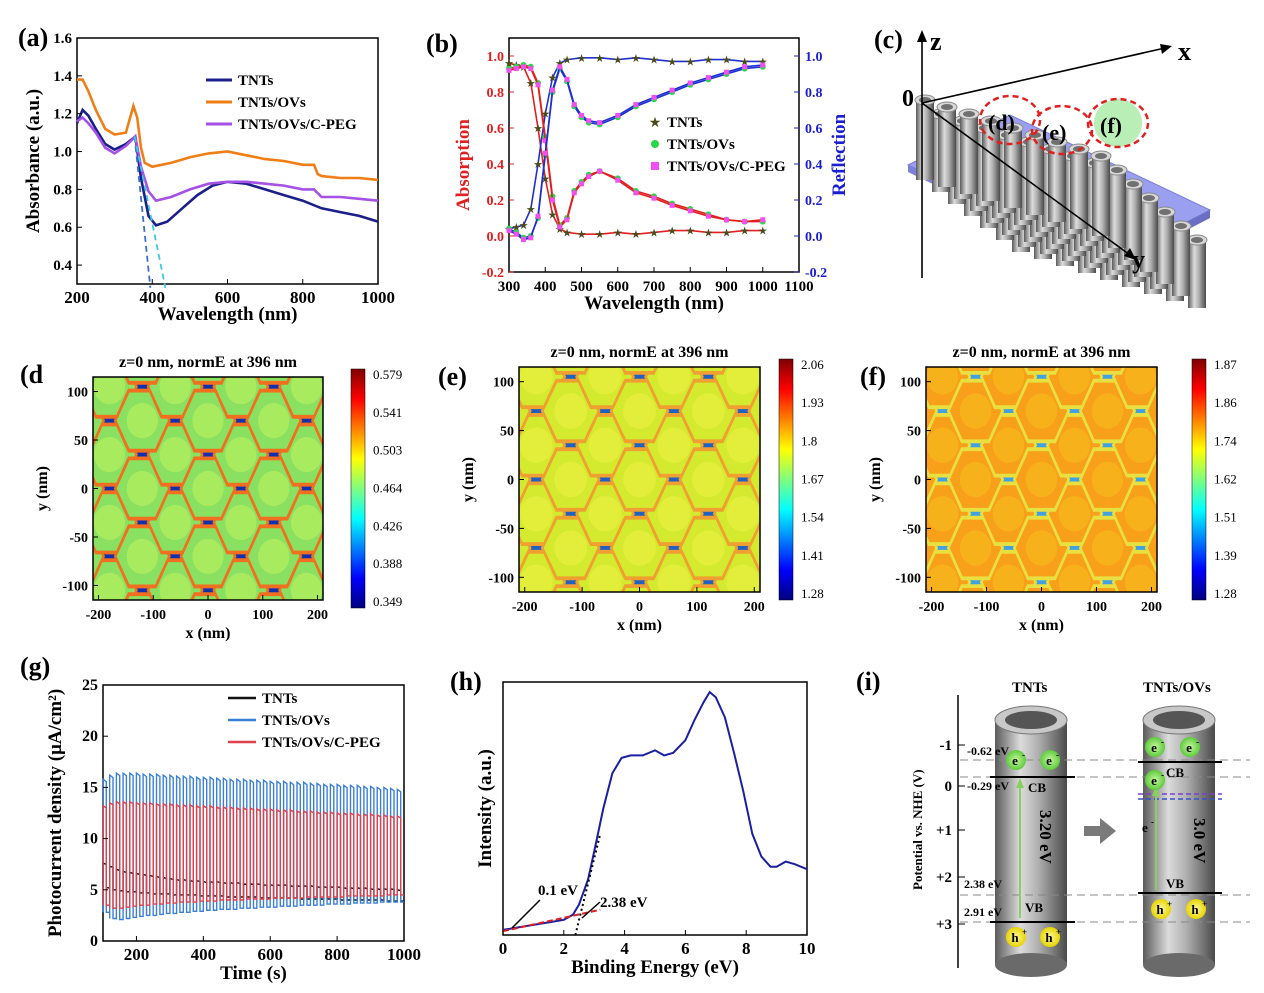  I want to click on chart-e-xtick-label: 100, so click(696, 607).